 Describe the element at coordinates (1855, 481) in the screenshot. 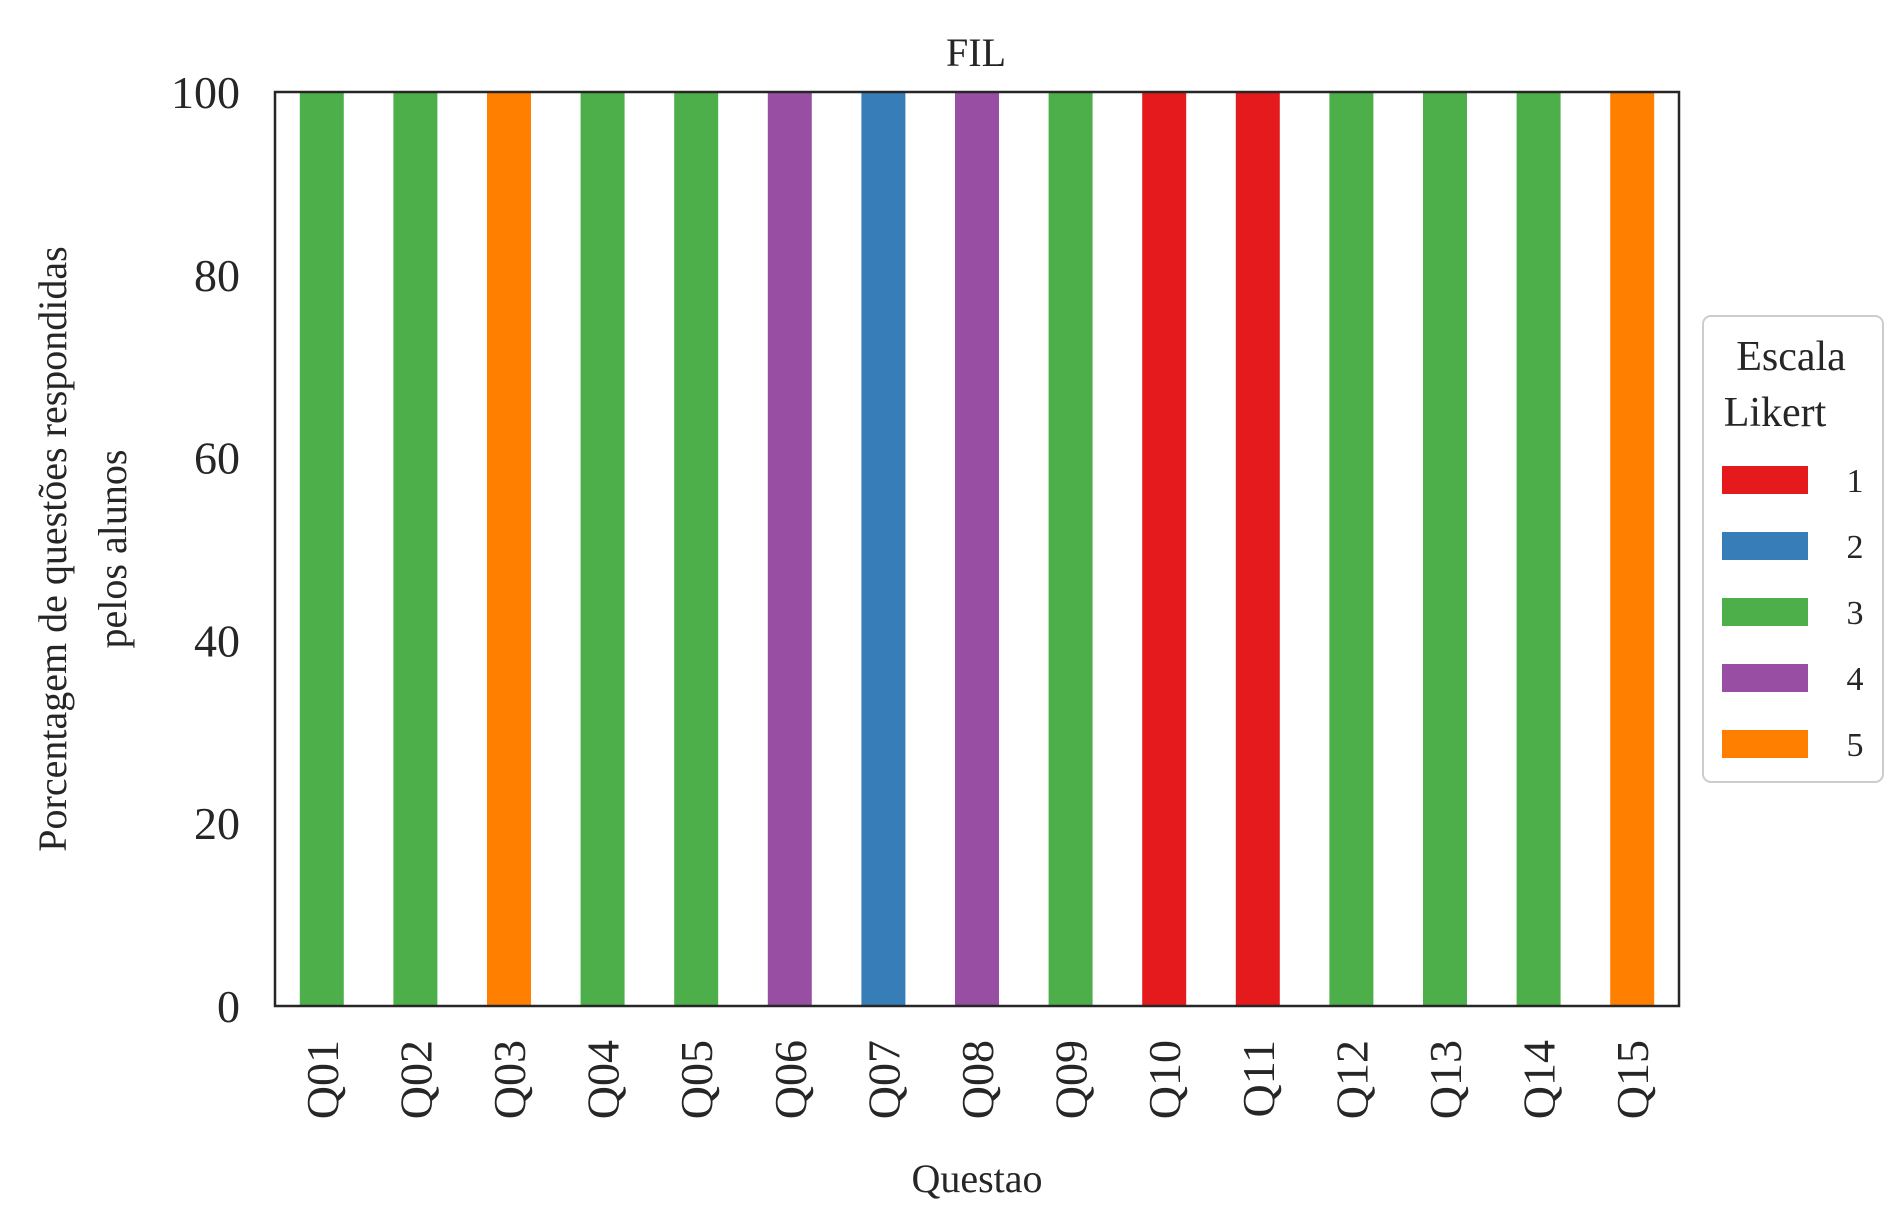

I see `legend-label-1: 1` at that location.